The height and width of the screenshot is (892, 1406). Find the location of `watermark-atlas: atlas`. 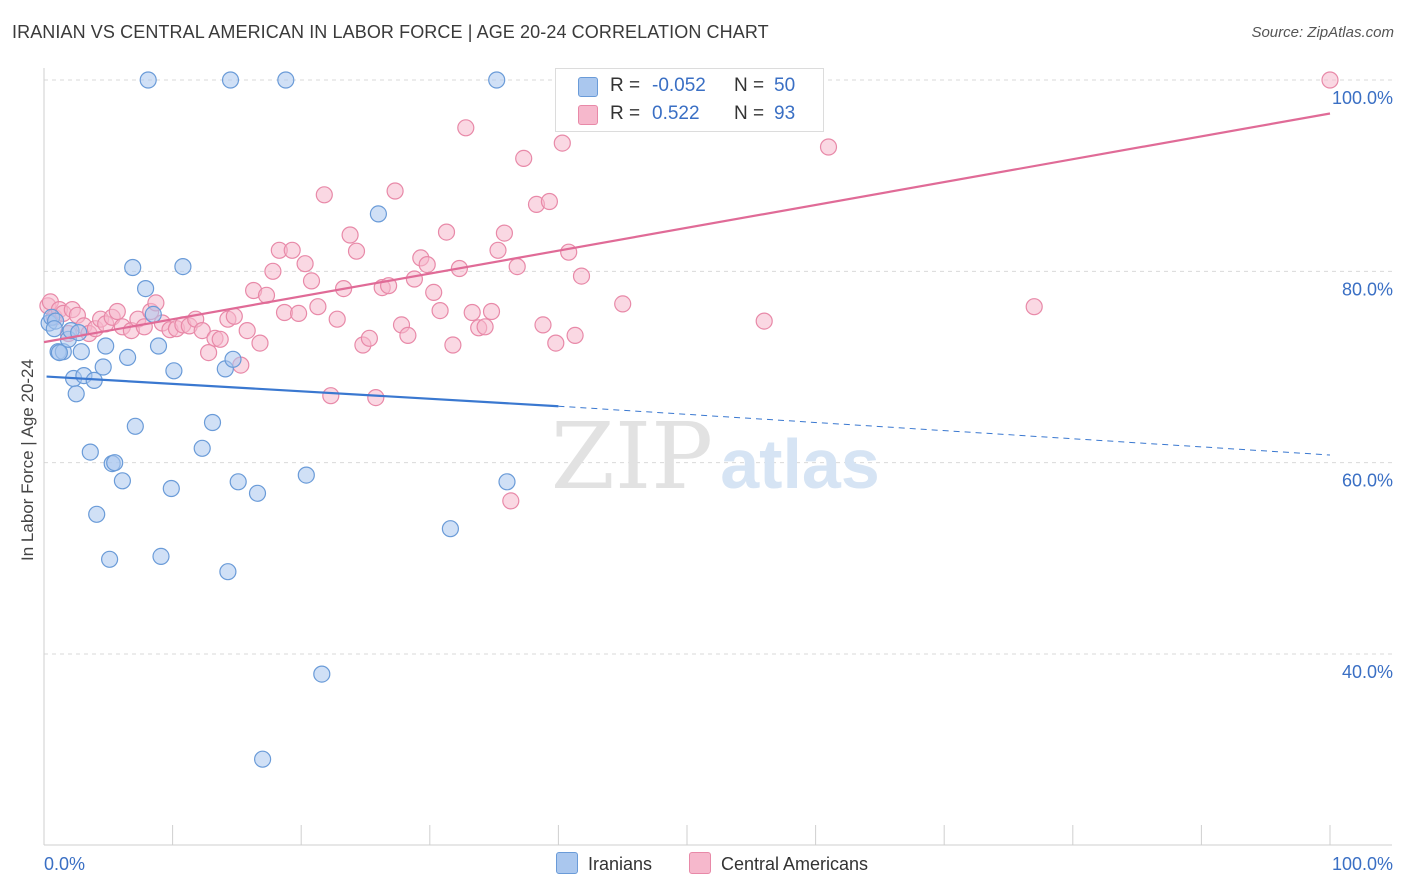

watermark-atlas: atlas is located at coordinates (800, 464).